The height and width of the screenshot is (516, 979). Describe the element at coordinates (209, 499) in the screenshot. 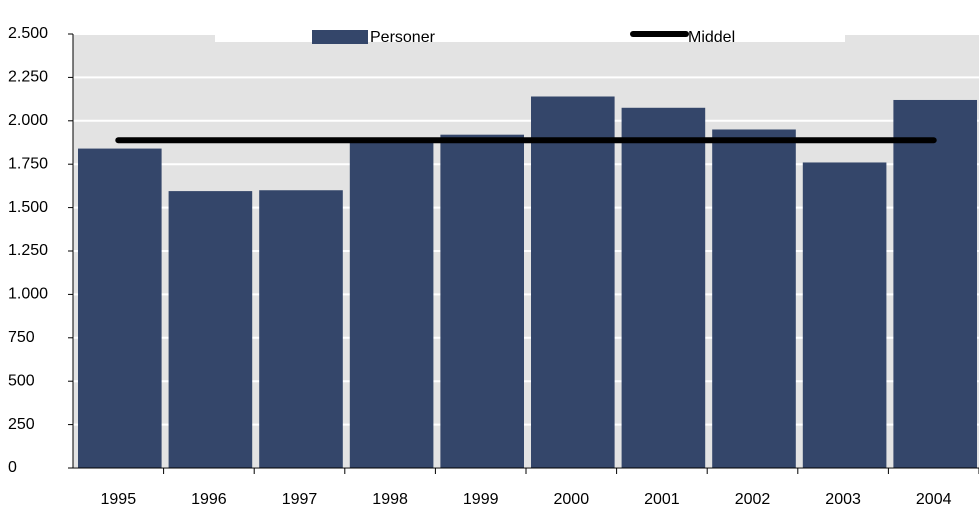

I see `x-tick-label: 1996` at that location.